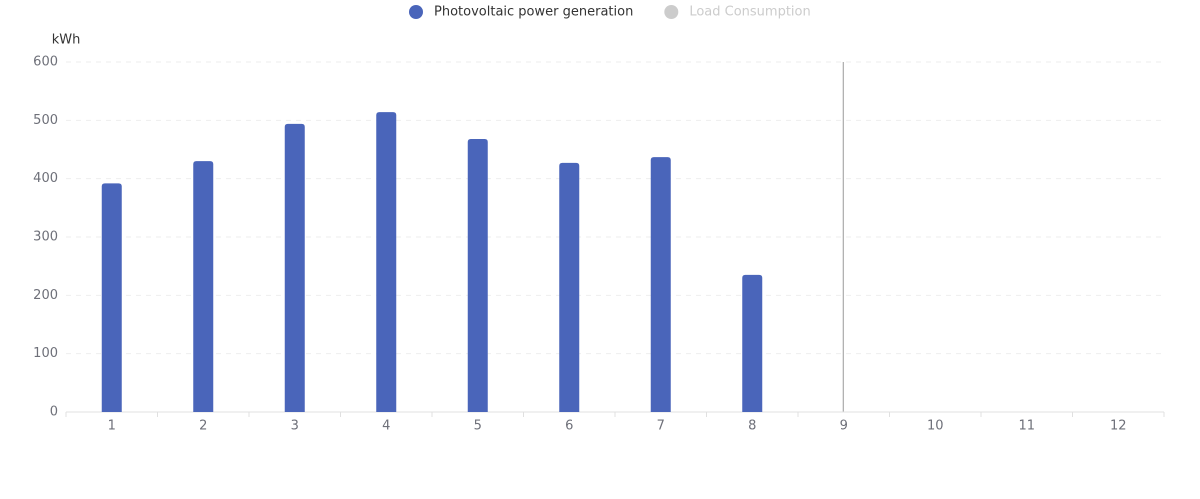 Image resolution: width=1200 pixels, height=499 pixels. Describe the element at coordinates (45, 353) in the screenshot. I see `y-tick-label: 100` at that location.